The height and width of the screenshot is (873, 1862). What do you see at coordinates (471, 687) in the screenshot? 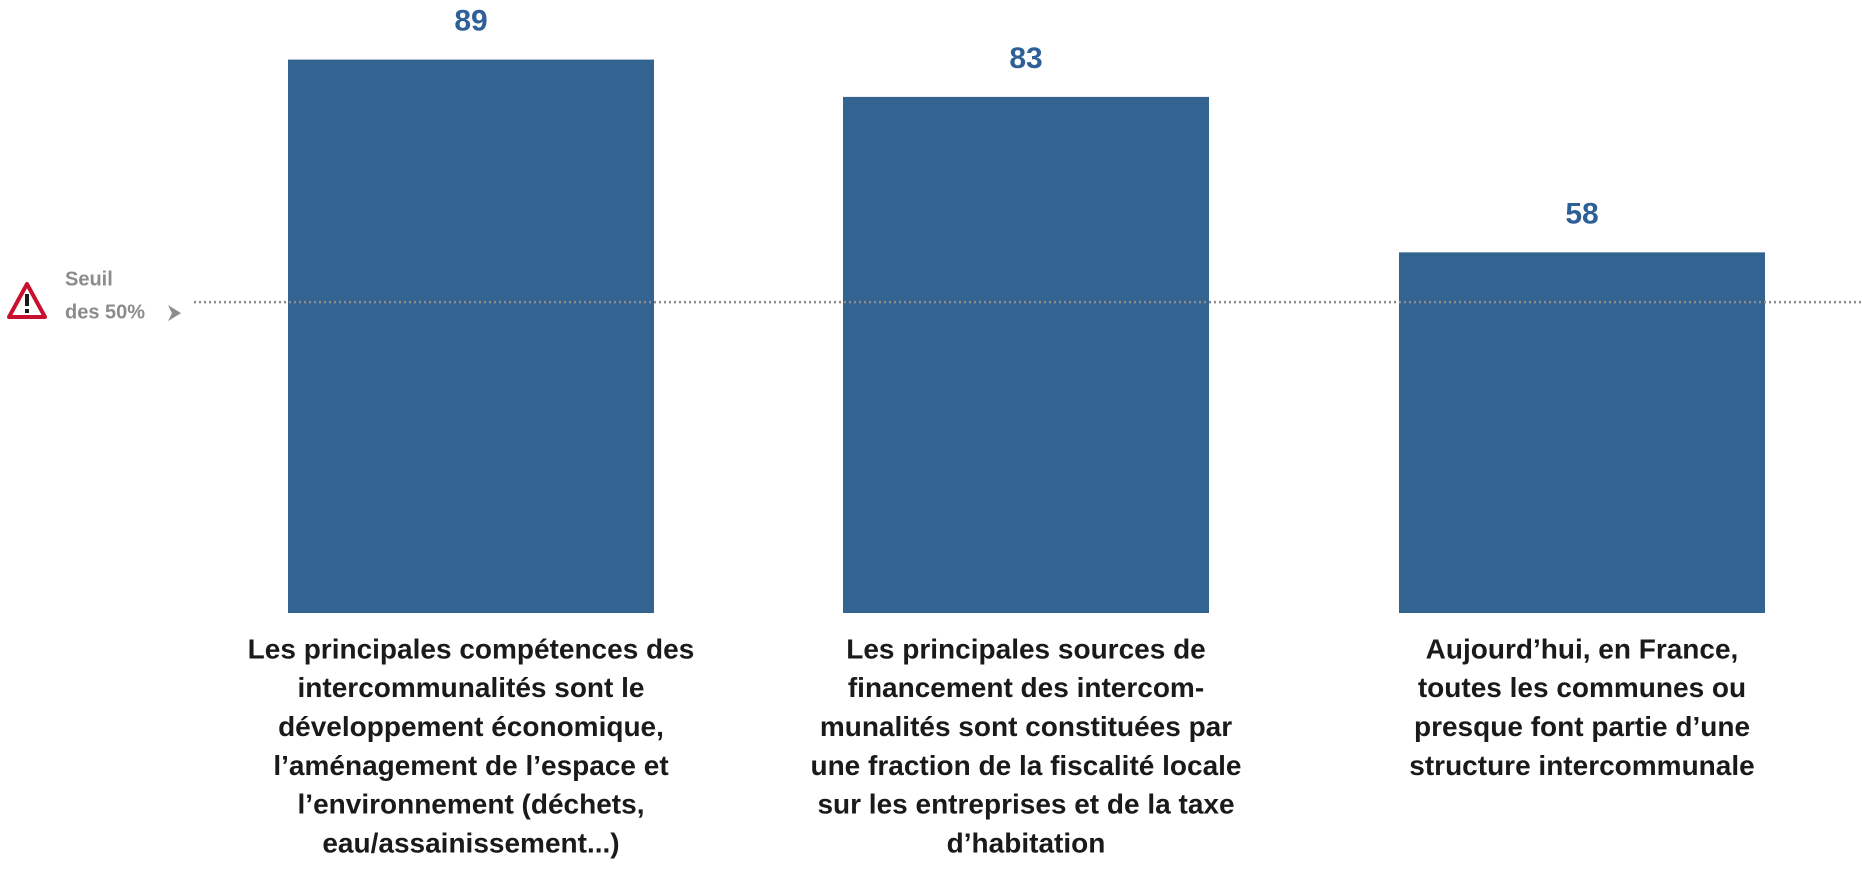
I see `category-label: intercommunalités sont le` at bounding box center [471, 687].